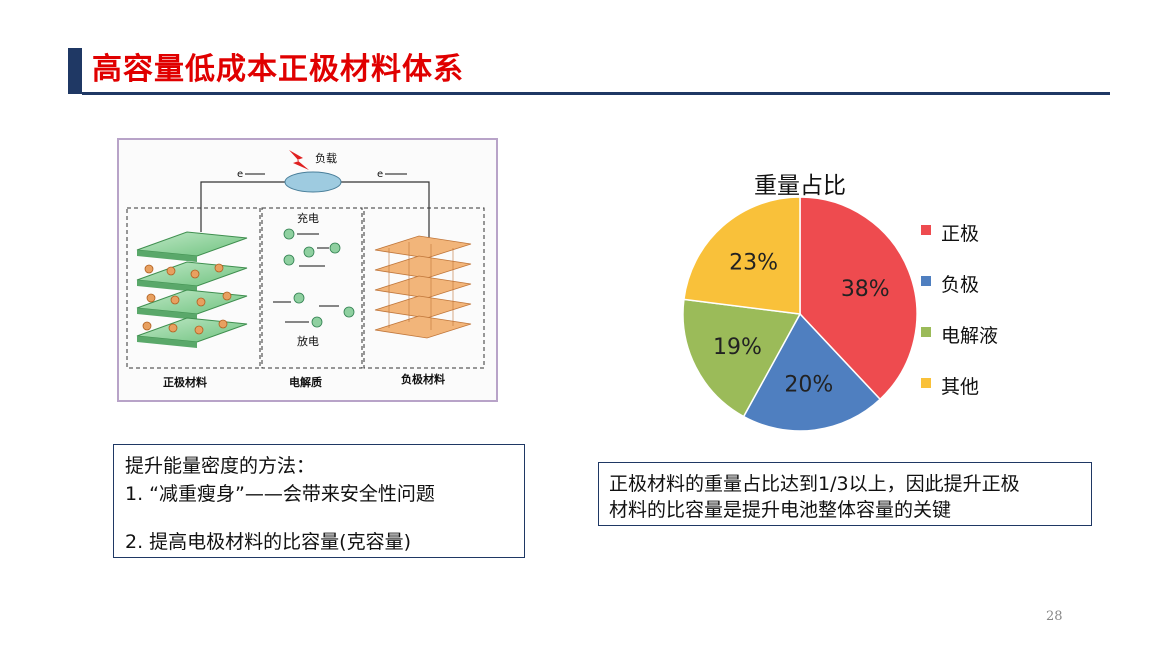 Image resolution: width=1150 pixels, height=647 pixels. I want to click on lightning-icon, so click(299, 160).